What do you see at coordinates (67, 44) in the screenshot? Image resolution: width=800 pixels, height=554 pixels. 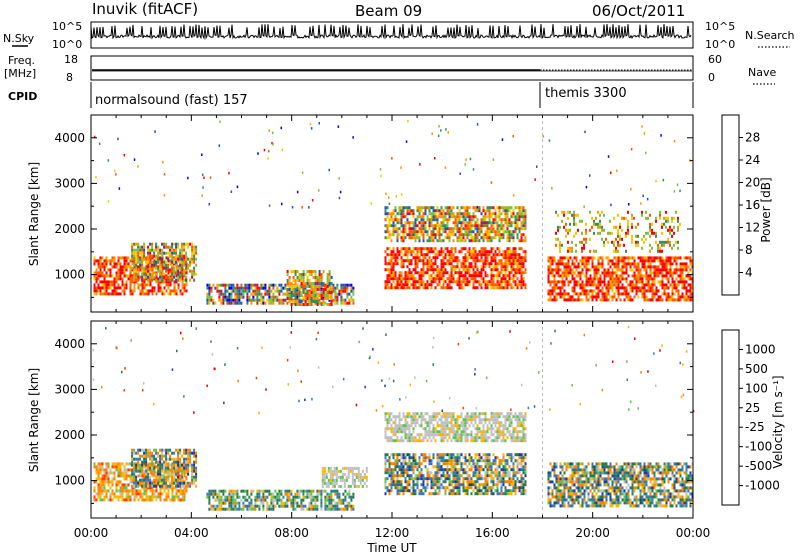 I see `nsky-tick-bottom: 10^0` at bounding box center [67, 44].